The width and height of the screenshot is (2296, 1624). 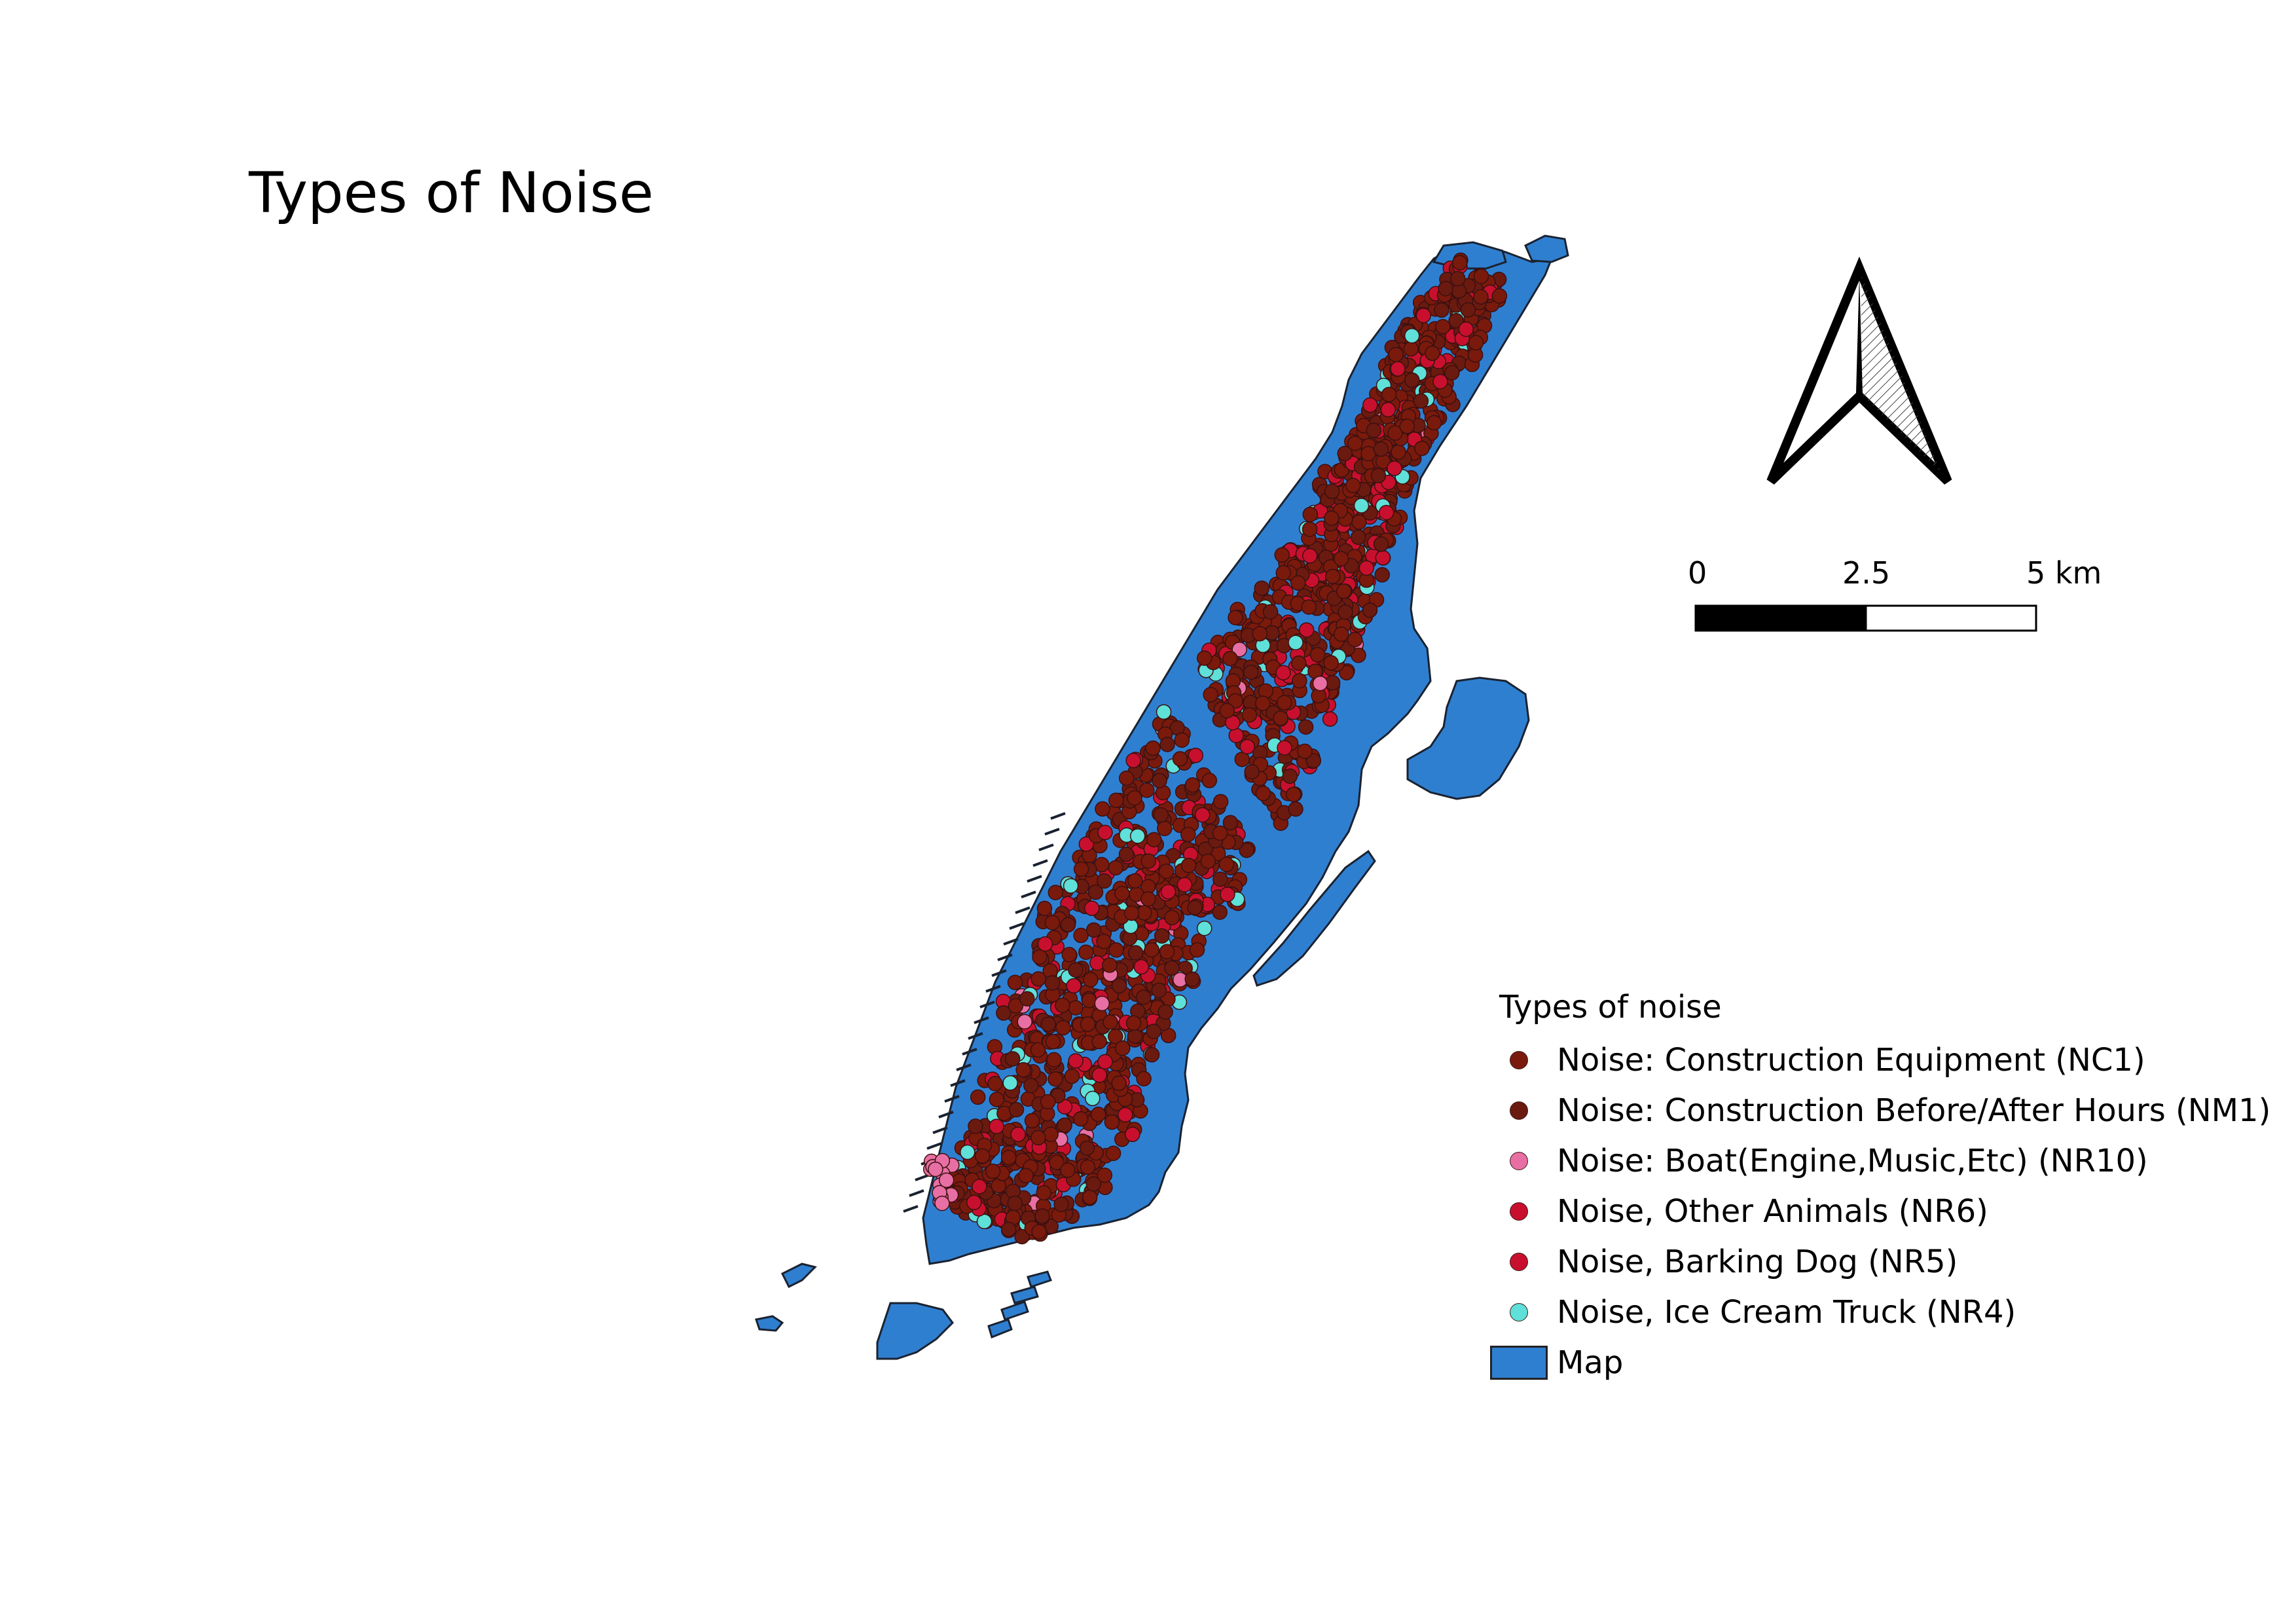 What do you see at coordinates (1546, 248) in the screenshot?
I see `marble-hill` at bounding box center [1546, 248].